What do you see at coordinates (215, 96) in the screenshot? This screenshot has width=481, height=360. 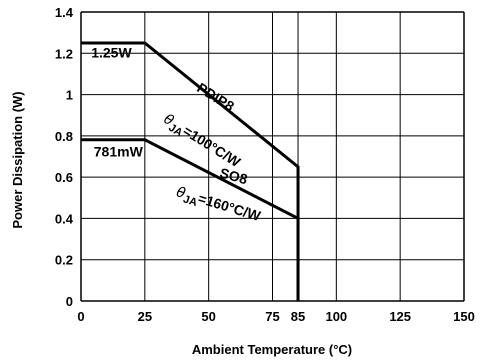 I see `annotation-pdip-name: PDIP8` at bounding box center [215, 96].